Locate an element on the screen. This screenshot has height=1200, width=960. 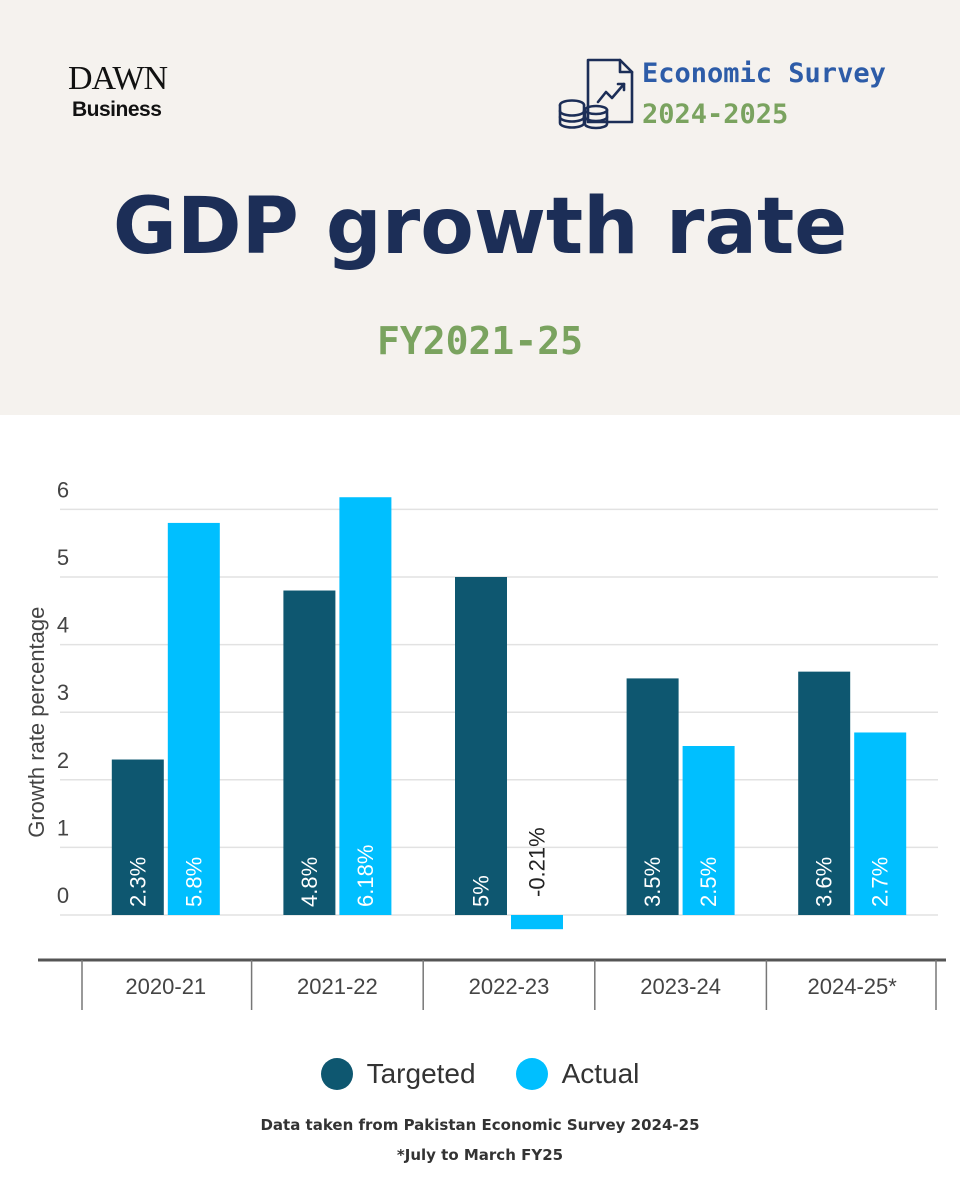
data-label-targeted-2023-24: 3.5% is located at coordinates (652, 882).